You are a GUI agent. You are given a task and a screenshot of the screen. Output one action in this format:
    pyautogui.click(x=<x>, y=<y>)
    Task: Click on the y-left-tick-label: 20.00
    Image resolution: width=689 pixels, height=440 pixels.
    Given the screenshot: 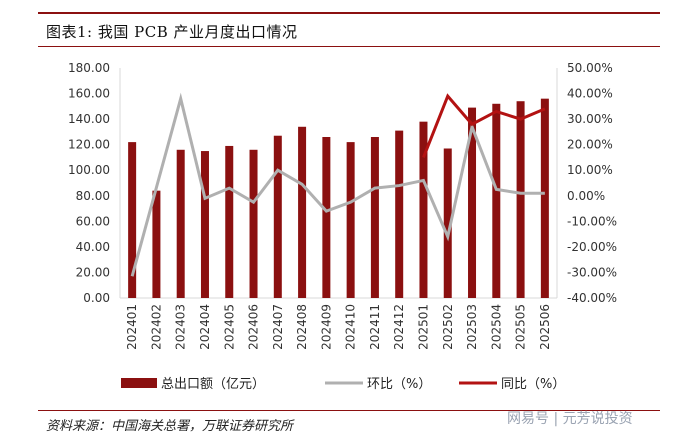 What is the action you would take?
    pyautogui.click(x=93, y=272)
    